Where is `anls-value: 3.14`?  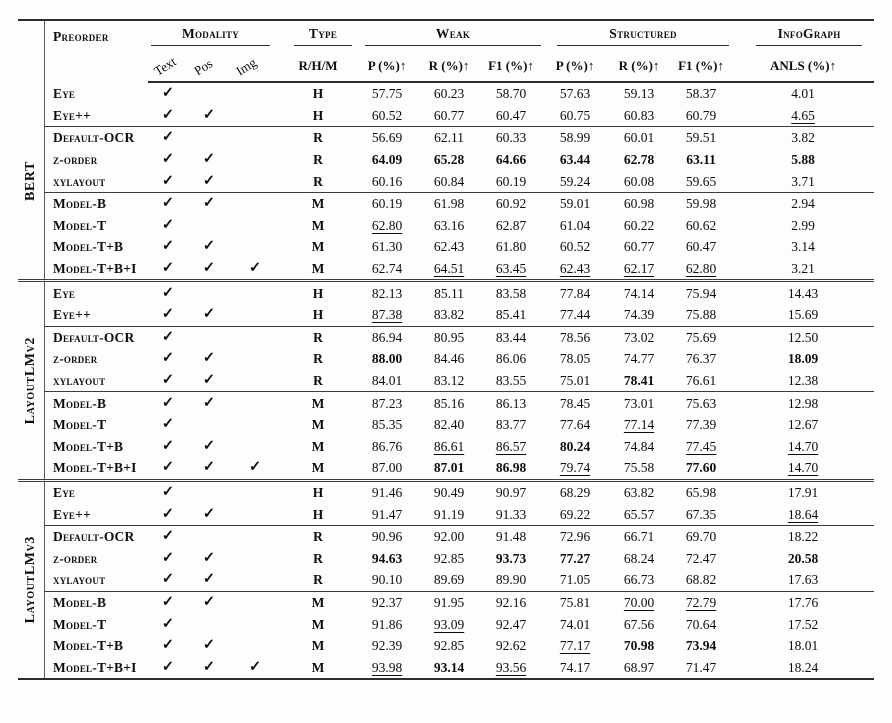
anls-value: 3.14 is located at coordinates (803, 247).